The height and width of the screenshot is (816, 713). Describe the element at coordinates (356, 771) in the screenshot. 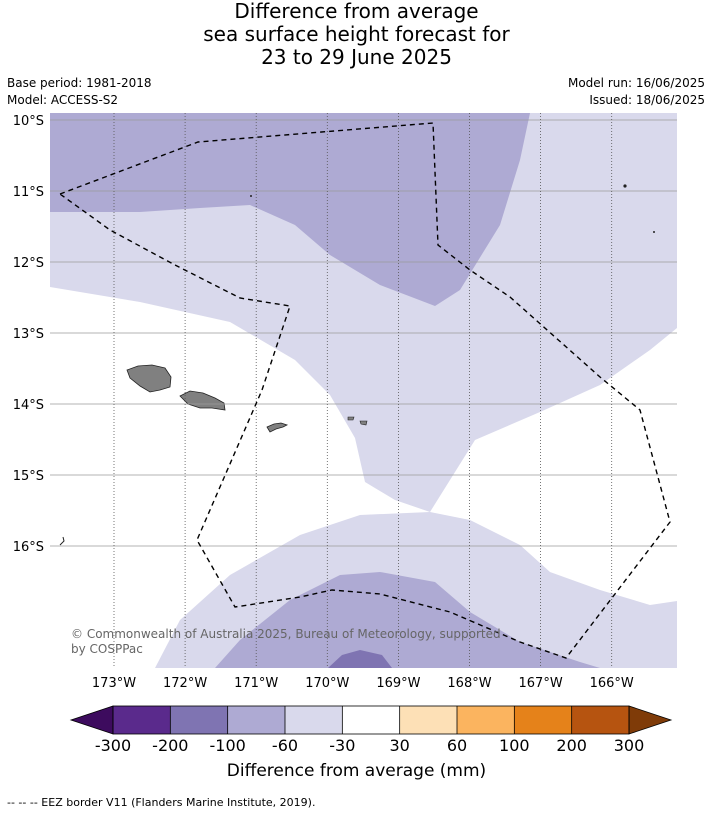

I see `colorbar-label: Difference from average (mm)` at that location.